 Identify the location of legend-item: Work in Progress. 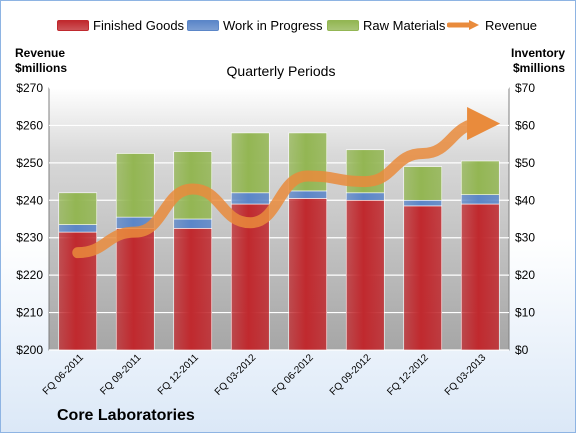
(254, 25).